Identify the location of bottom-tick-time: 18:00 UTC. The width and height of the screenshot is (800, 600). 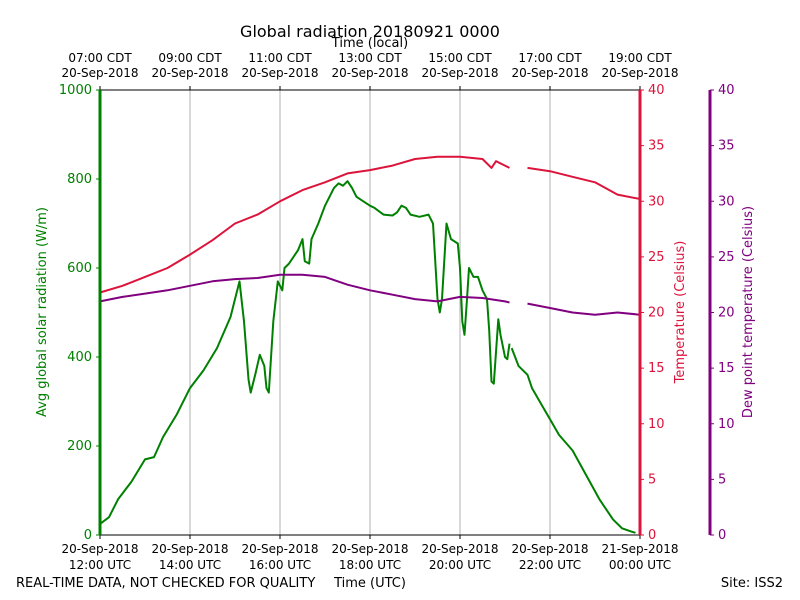
(370, 565).